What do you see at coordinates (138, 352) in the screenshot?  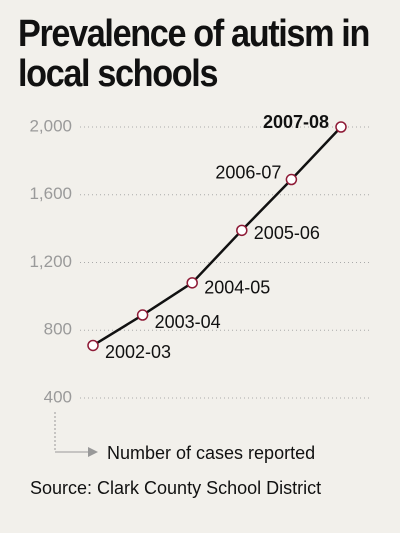 I see `point-label: 2002-03` at bounding box center [138, 352].